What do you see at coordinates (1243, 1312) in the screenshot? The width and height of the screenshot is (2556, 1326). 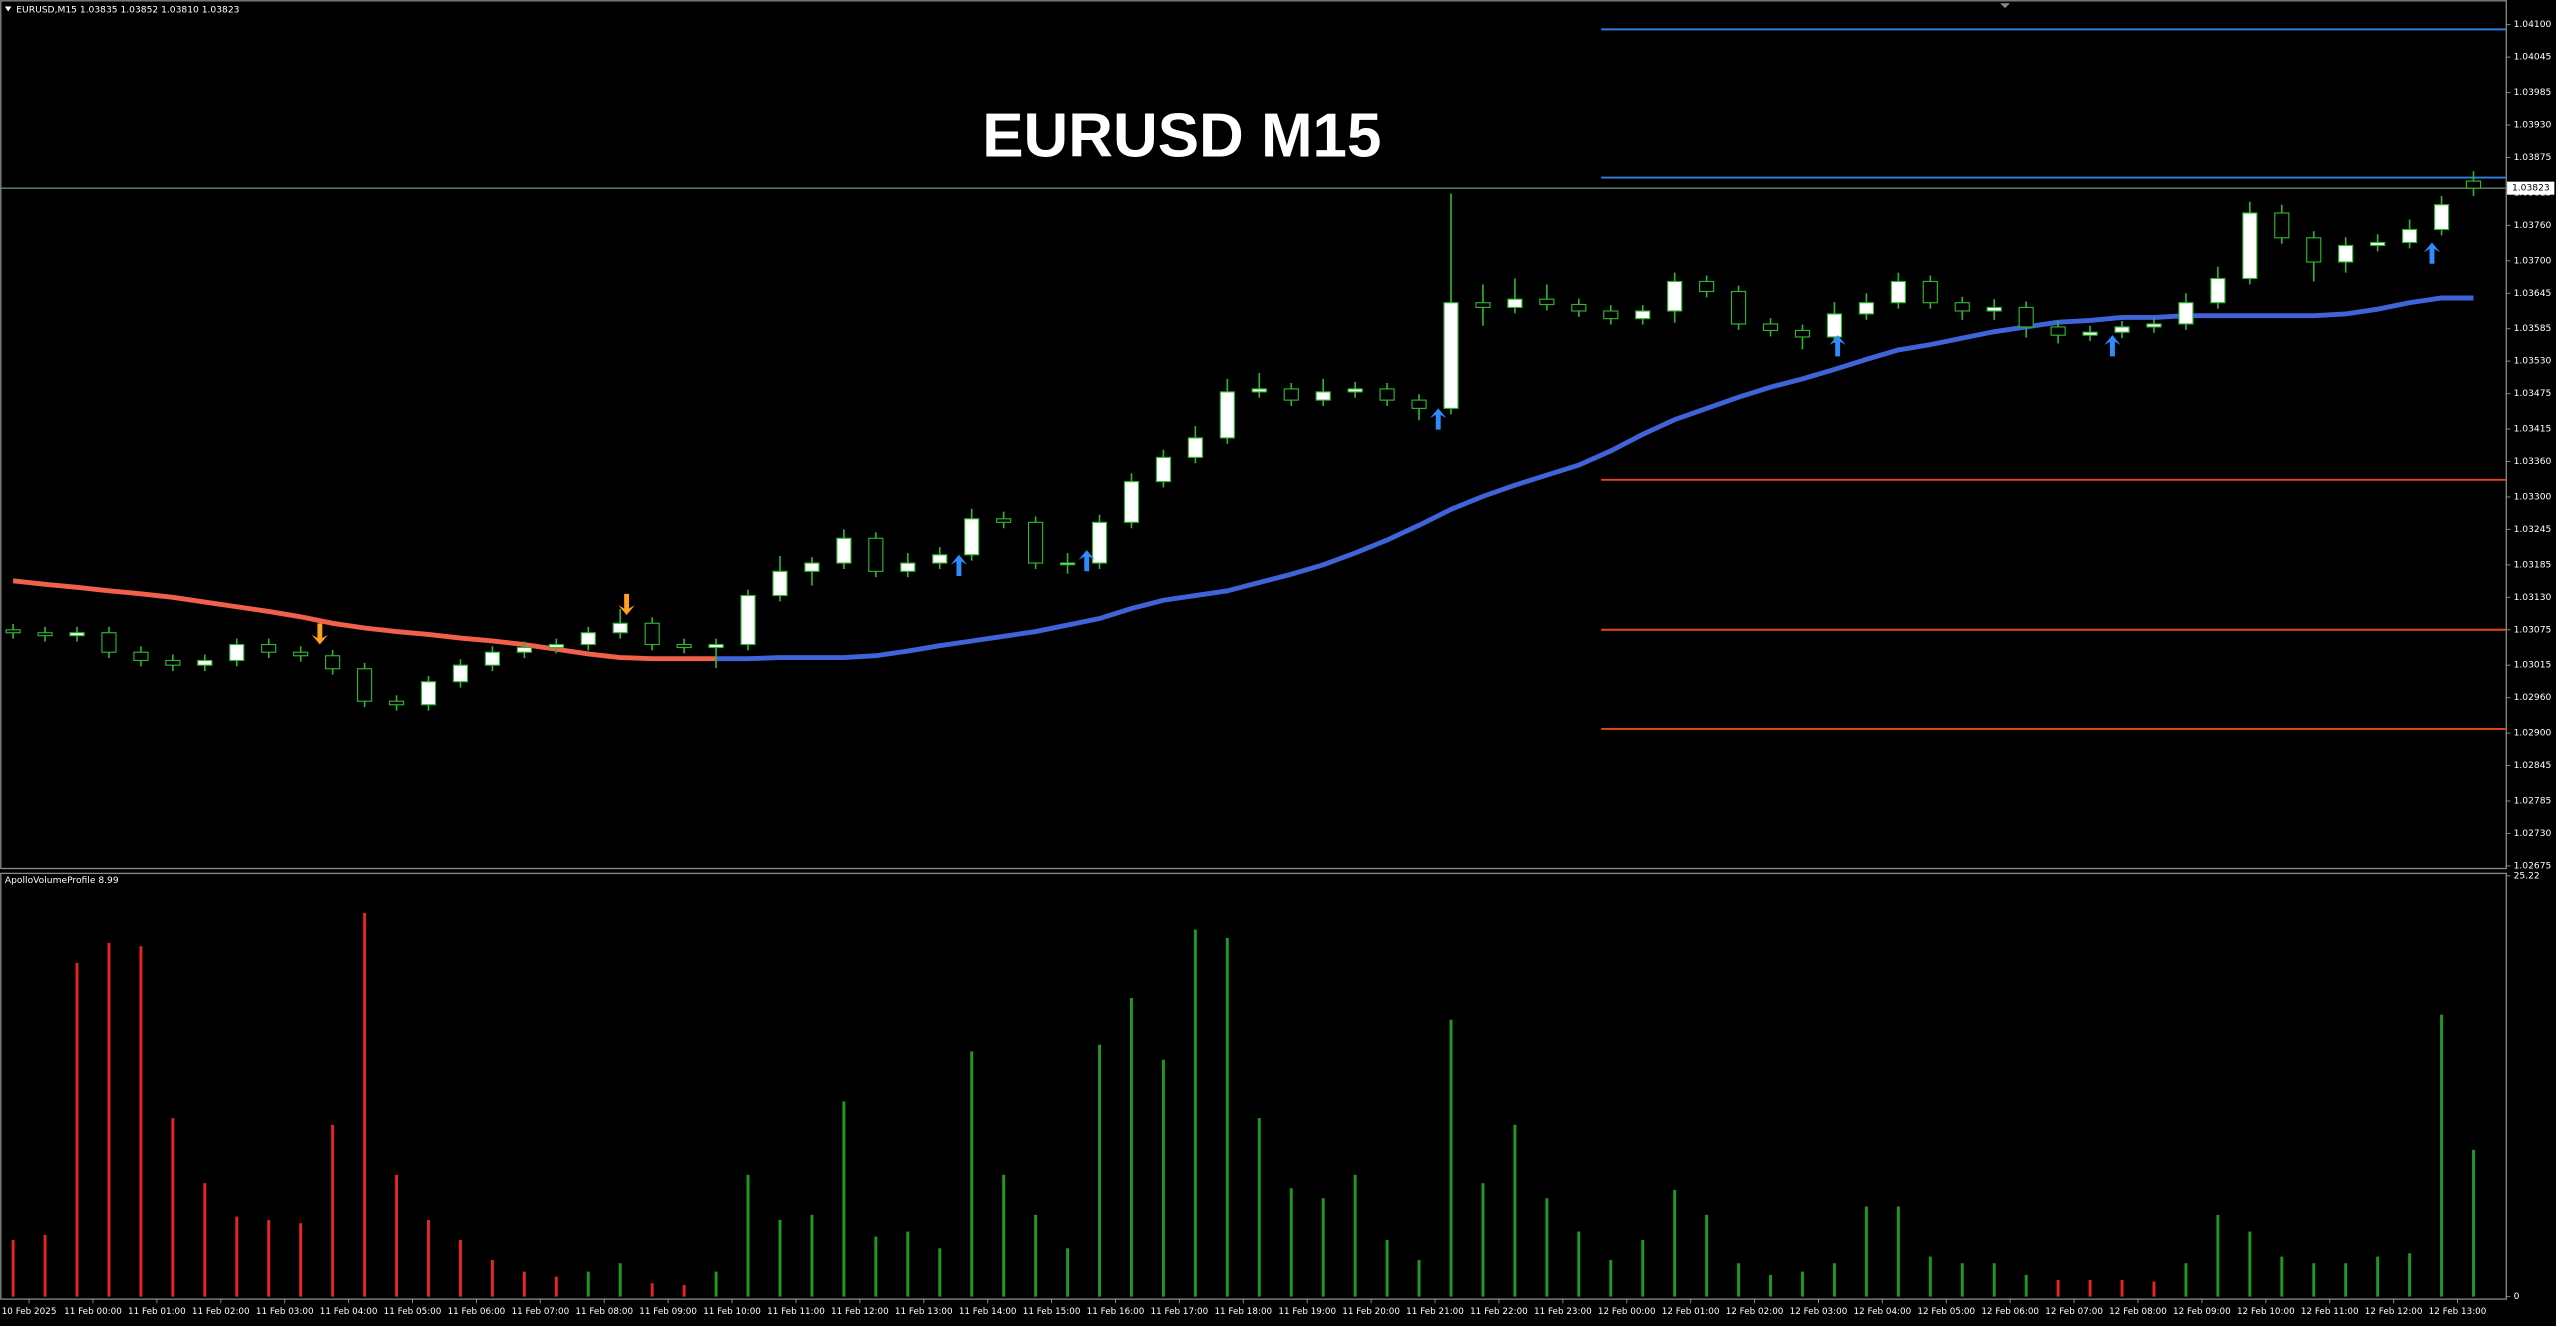 I see `x-tick-label: 11 Feb 18:00` at bounding box center [1243, 1312].